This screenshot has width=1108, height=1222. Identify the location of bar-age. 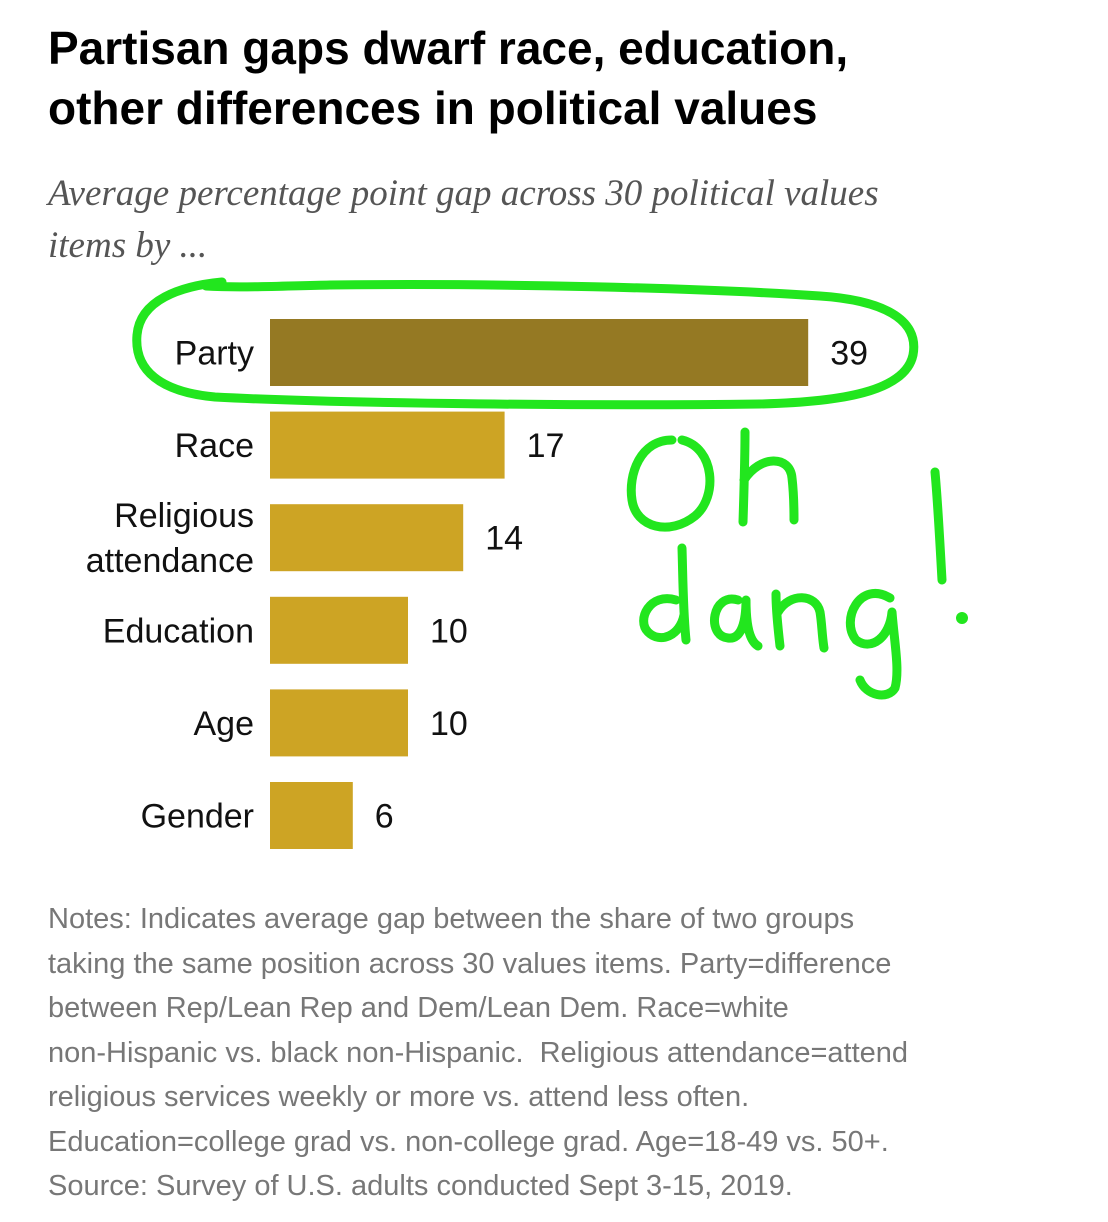
(339, 723).